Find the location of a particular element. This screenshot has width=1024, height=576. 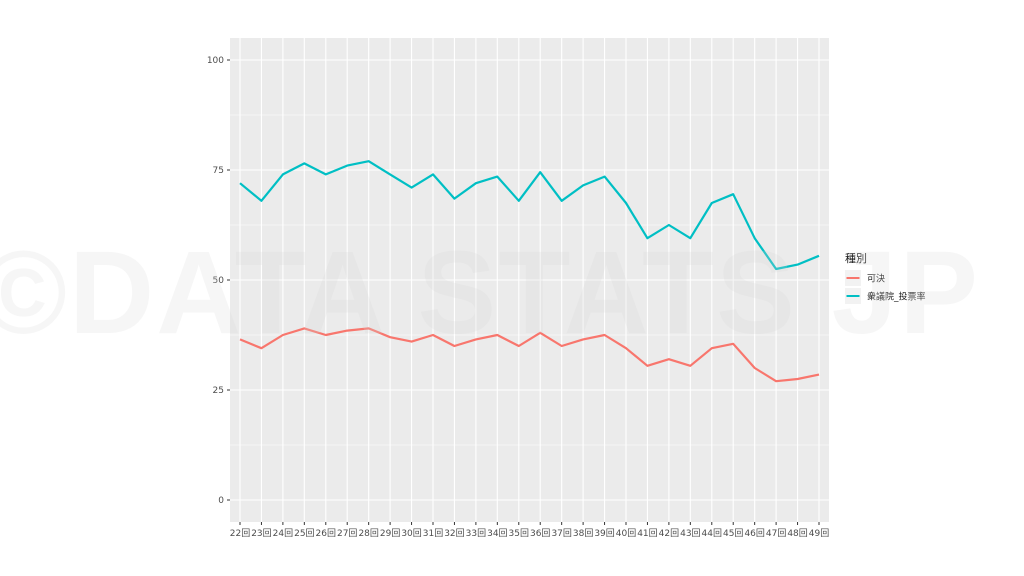

x-tick-label: 23回 is located at coordinates (261, 533).